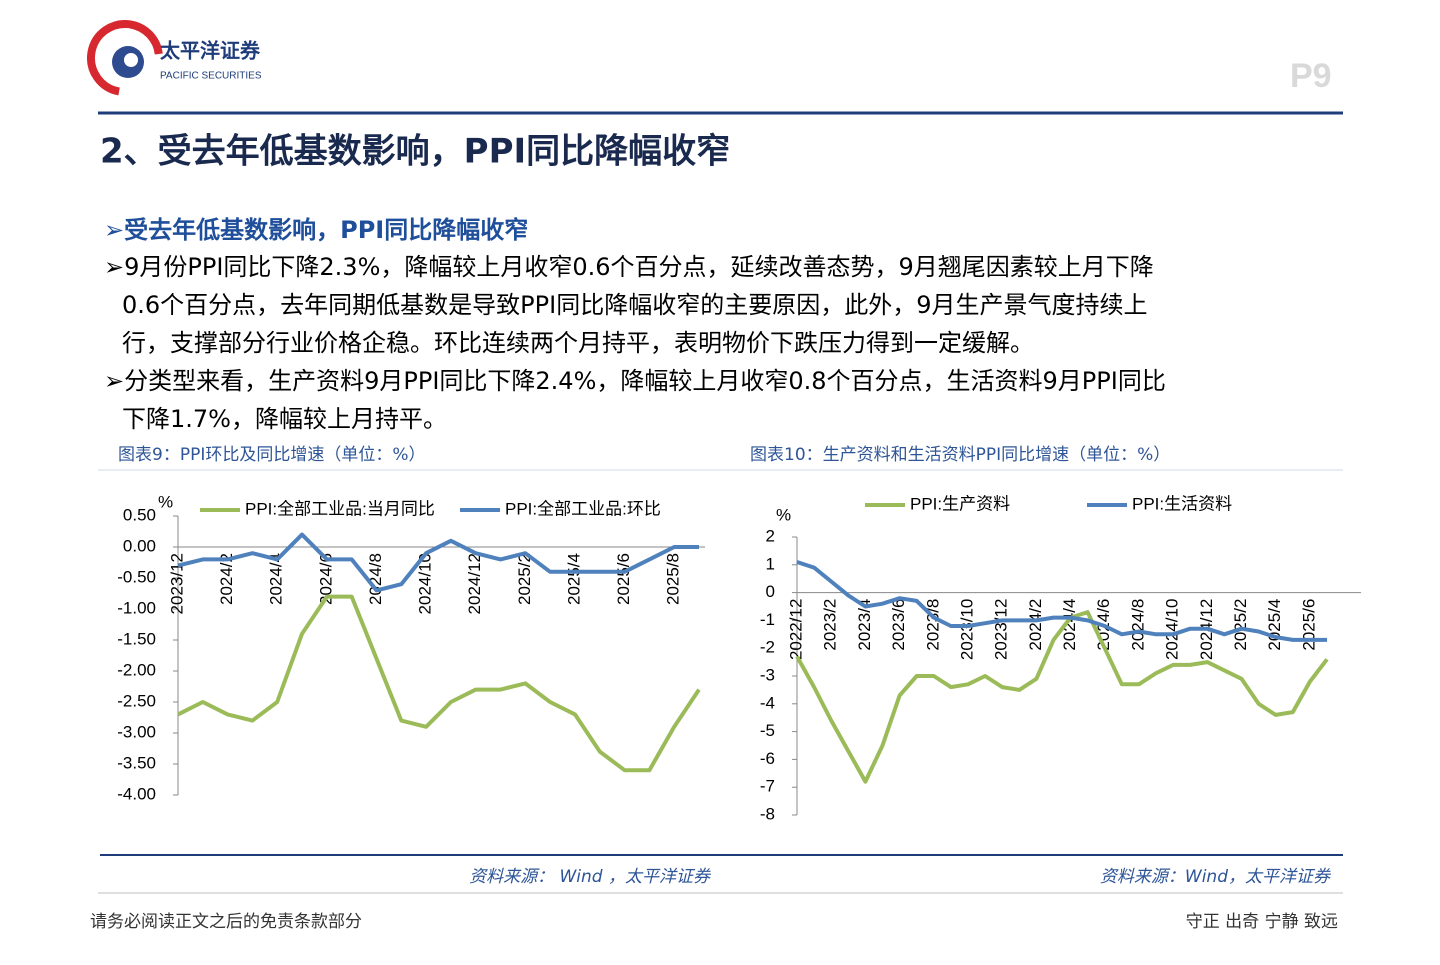 The height and width of the screenshot is (965, 1440). I want to click on logo, so click(125, 58).